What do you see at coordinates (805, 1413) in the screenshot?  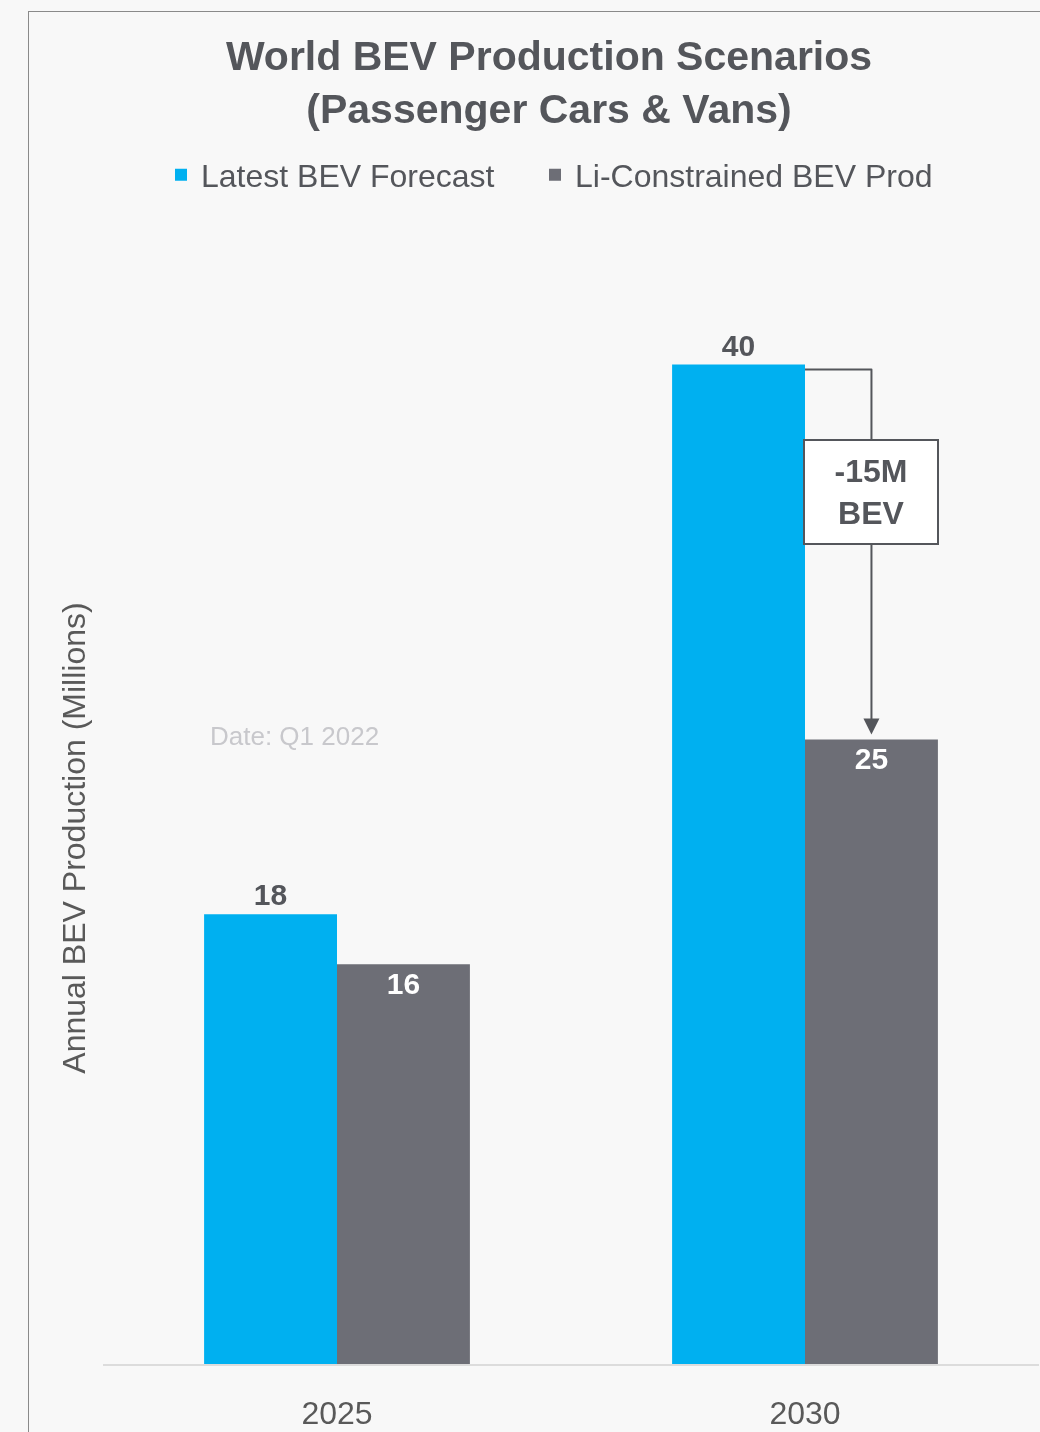 I see `x-tick-label: 2030` at bounding box center [805, 1413].